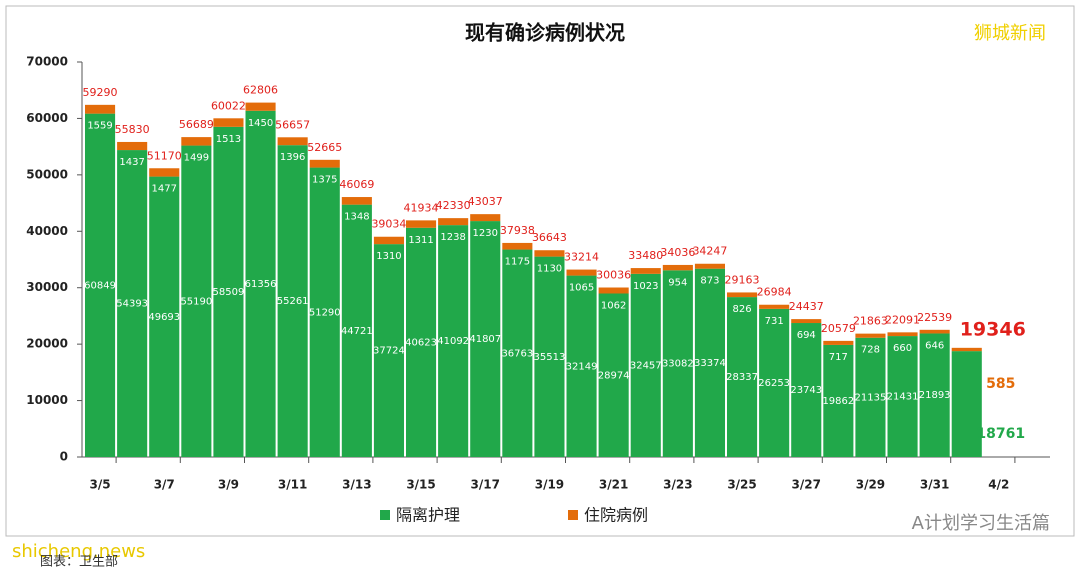 This screenshot has width=1080, height=572. What do you see at coordinates (677, 485) in the screenshot?
I see `x-tick-label: 3/23` at bounding box center [677, 485].